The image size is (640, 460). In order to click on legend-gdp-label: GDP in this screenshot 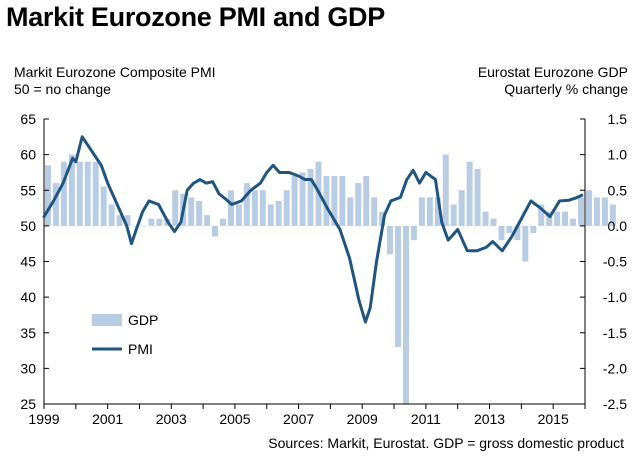, I will do `click(143, 320)`.